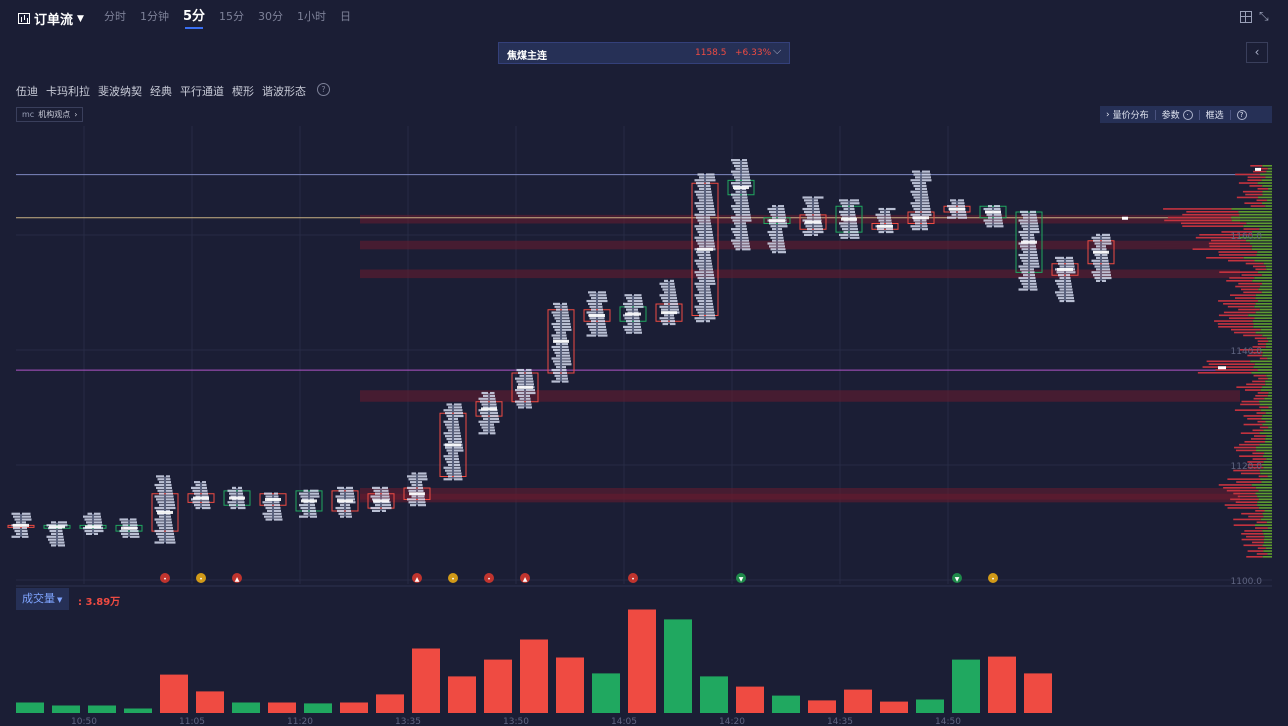 The width and height of the screenshot is (1288, 726). What do you see at coordinates (51, 18) in the screenshot?
I see `title-dropdown: 订单流 ▼` at bounding box center [51, 18].